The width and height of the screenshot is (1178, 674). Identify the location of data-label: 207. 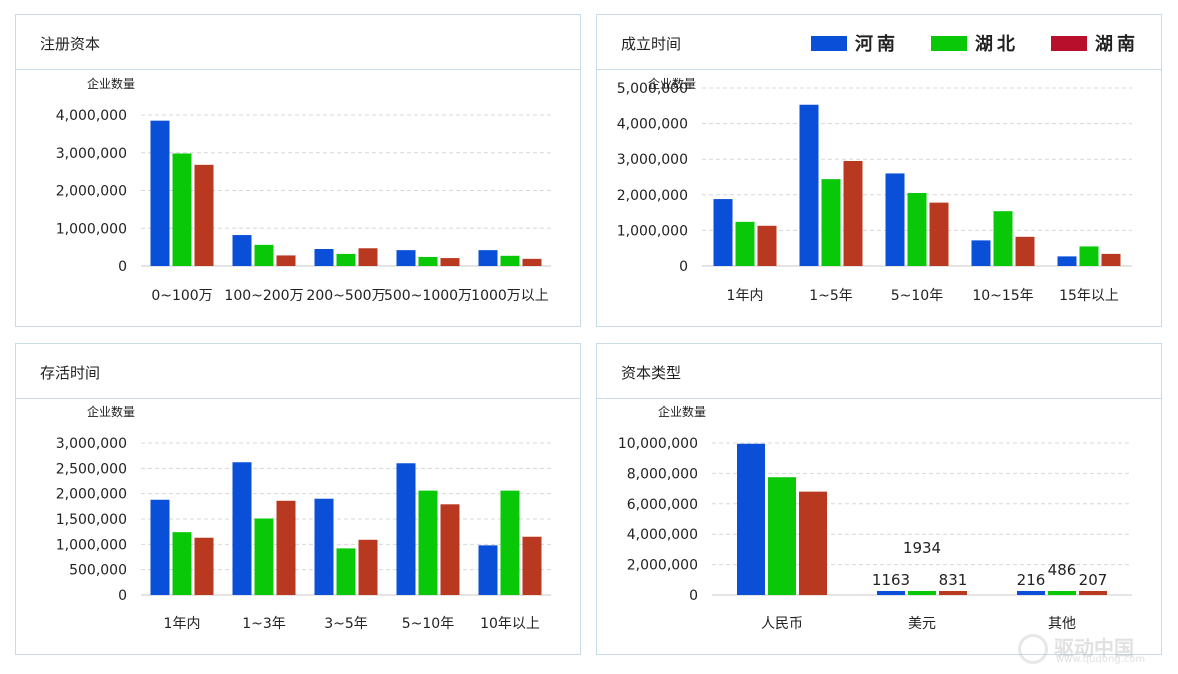
(1093, 580).